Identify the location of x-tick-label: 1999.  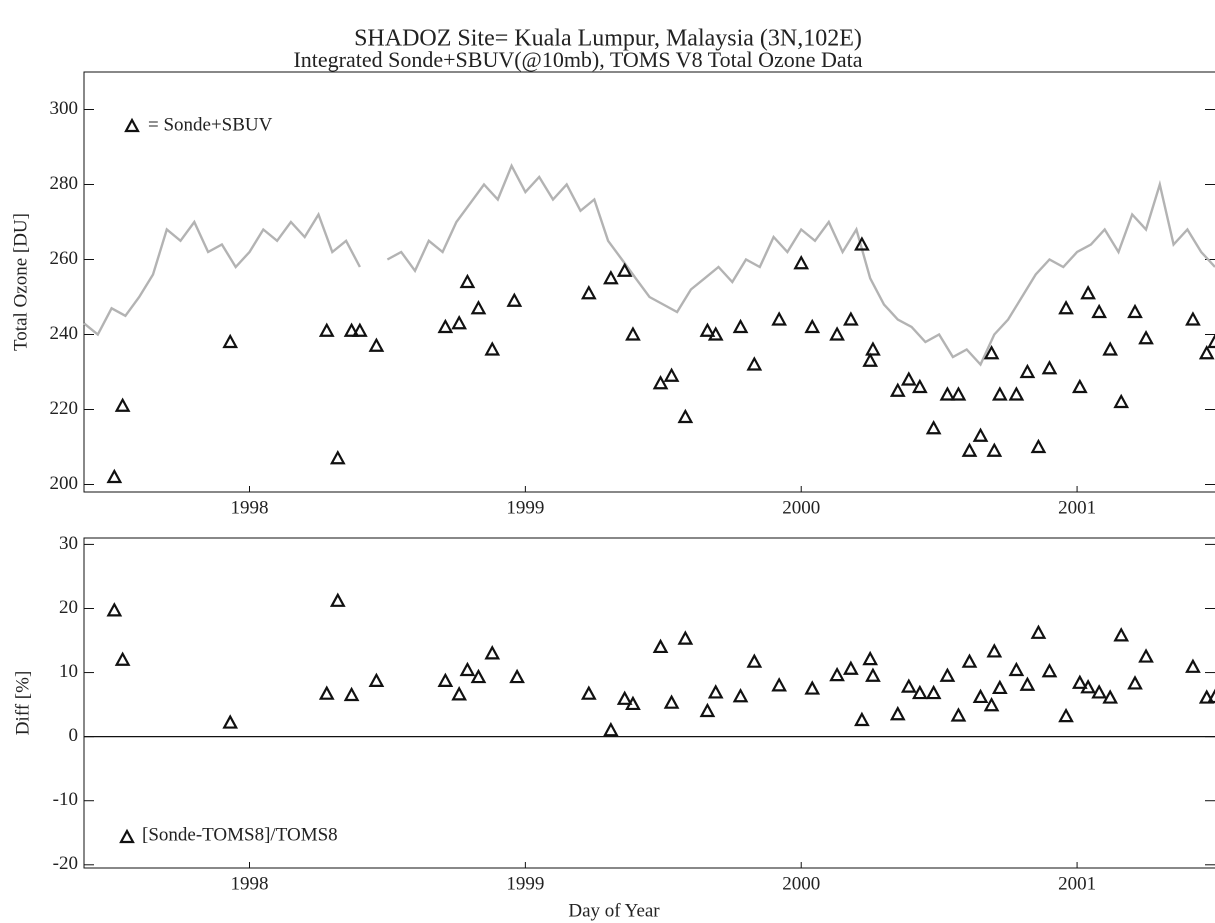
(525, 507).